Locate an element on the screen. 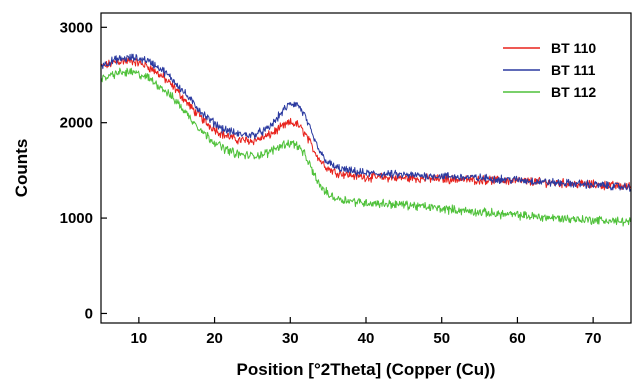 The image size is (634, 380). legend: BT 110 BT 111 BT 112 is located at coordinates (549, 70).